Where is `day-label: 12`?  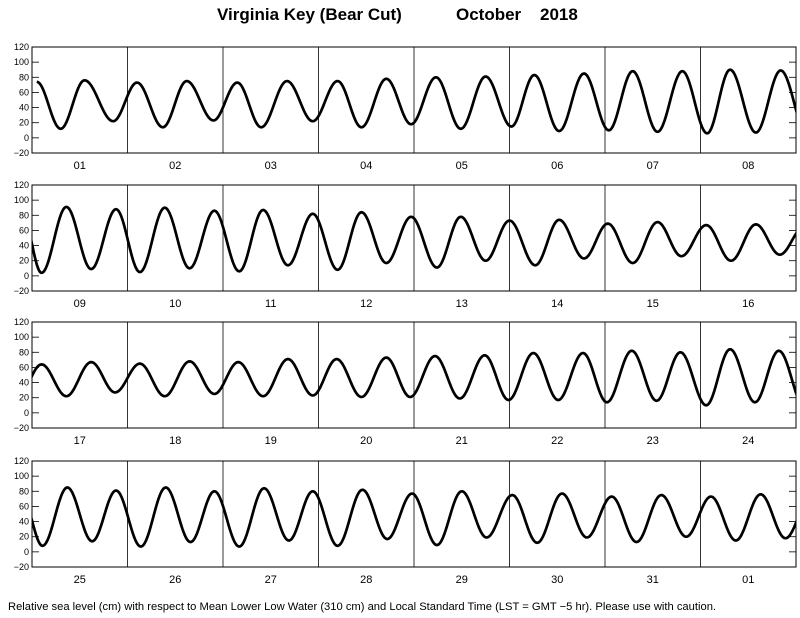
day-label: 12 is located at coordinates (366, 304).